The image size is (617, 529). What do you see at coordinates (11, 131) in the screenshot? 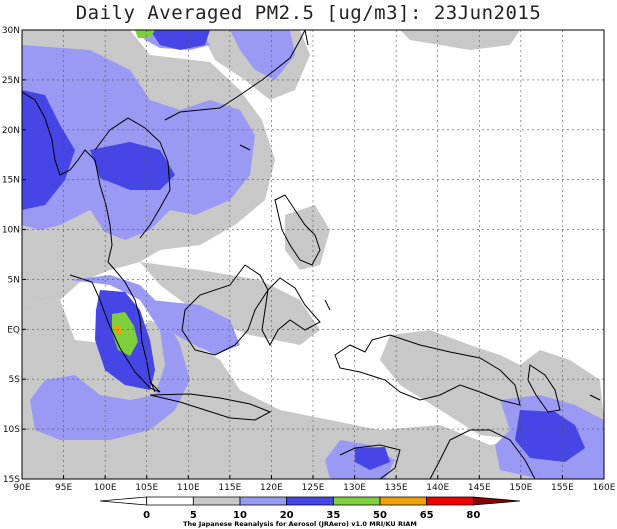
I see `lat-tick-label: 20N` at bounding box center [11, 131].